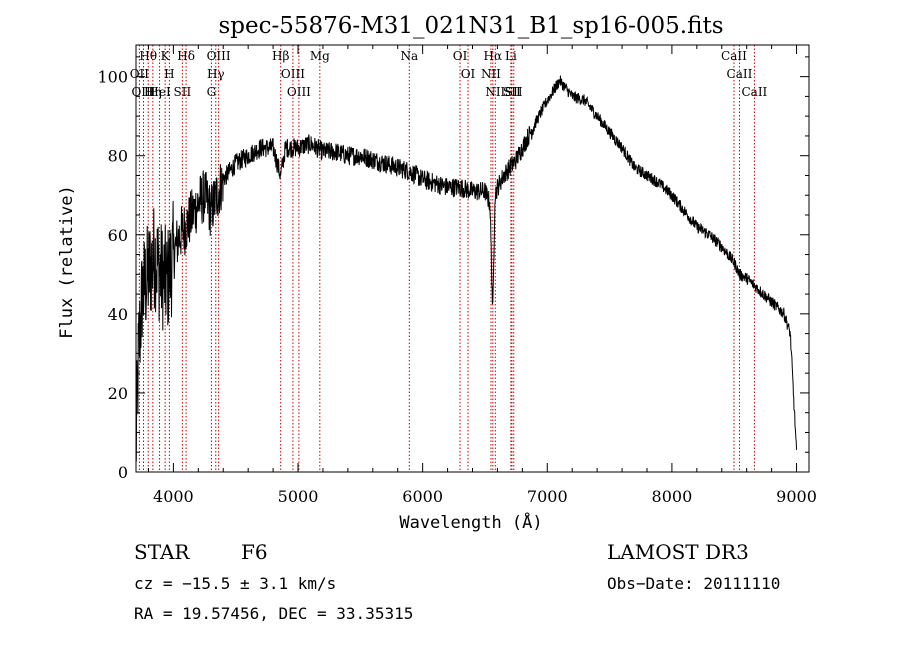 The width and height of the screenshot is (900, 649). Describe the element at coordinates (422, 496) in the screenshot. I see `x-tick-label: 6000` at that location.